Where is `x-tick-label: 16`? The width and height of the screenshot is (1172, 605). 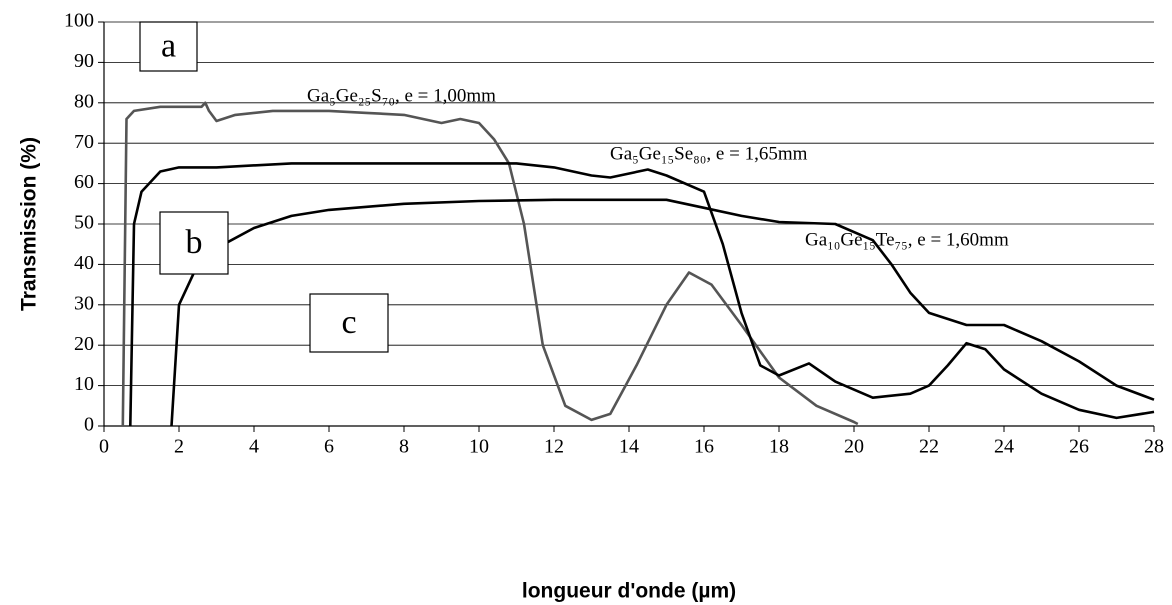 x-tick-label: 16 is located at coordinates (704, 447).